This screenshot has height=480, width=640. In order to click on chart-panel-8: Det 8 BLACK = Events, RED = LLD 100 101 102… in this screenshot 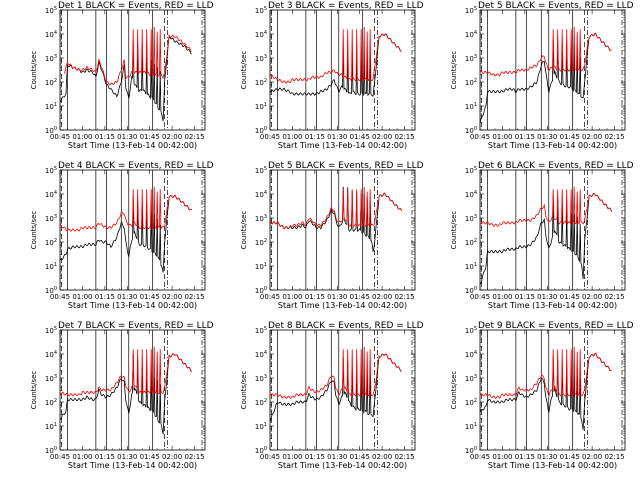, I will do `click(332, 395)`.